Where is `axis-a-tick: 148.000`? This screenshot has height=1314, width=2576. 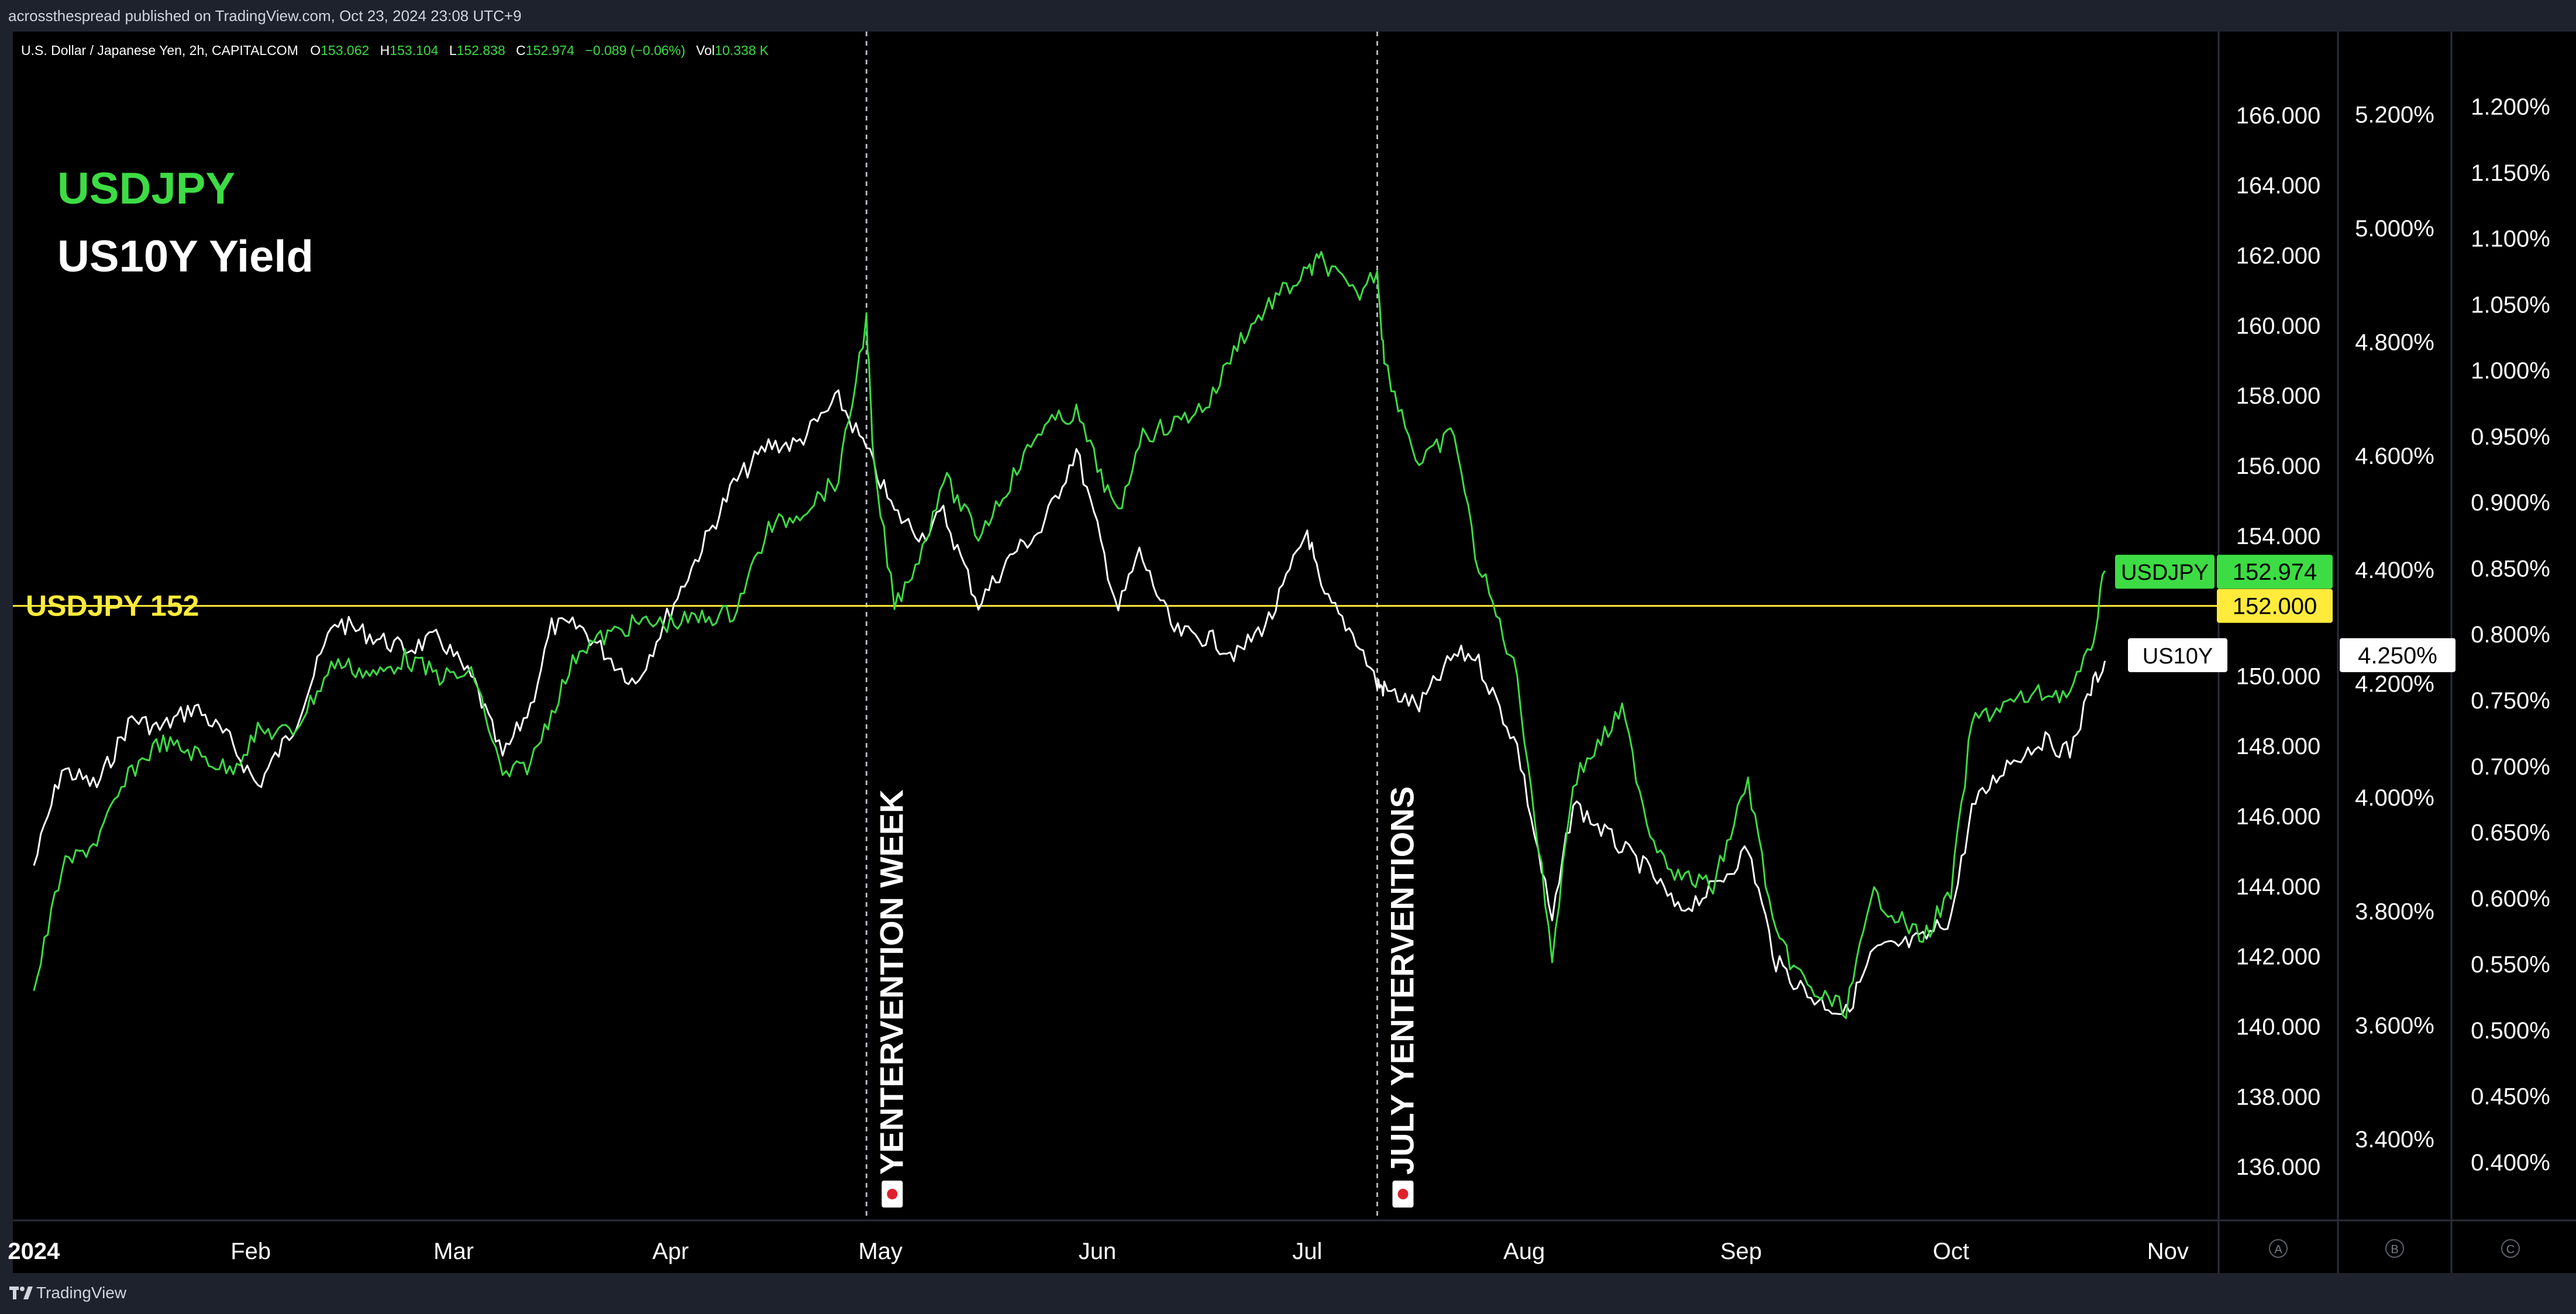
axis-a-tick: 148.000 is located at coordinates (2278, 746).